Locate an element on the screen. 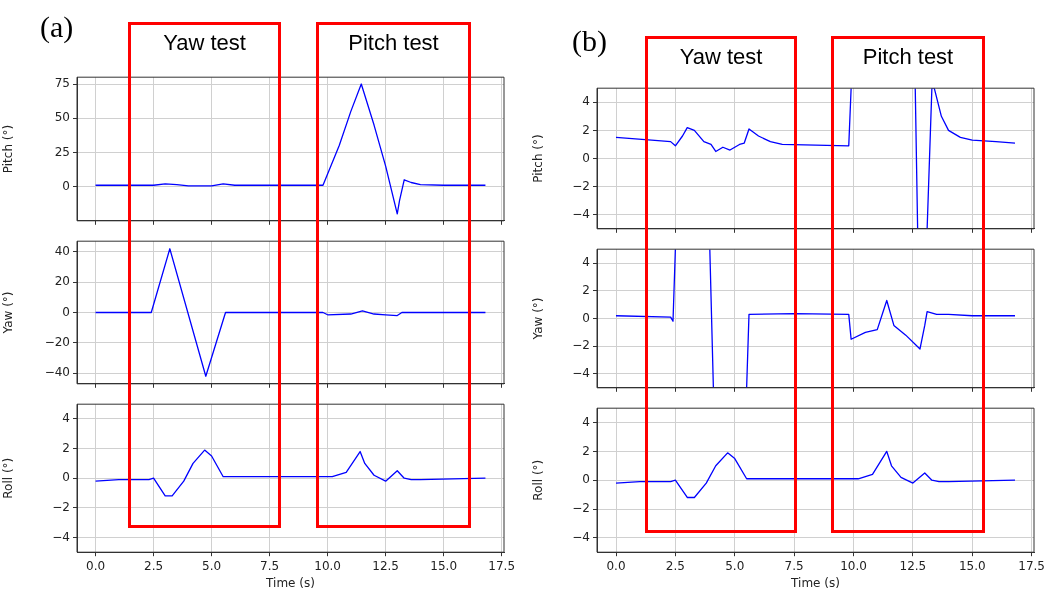 The image size is (1058, 595). y-tick-label: 40 is located at coordinates (62, 250).